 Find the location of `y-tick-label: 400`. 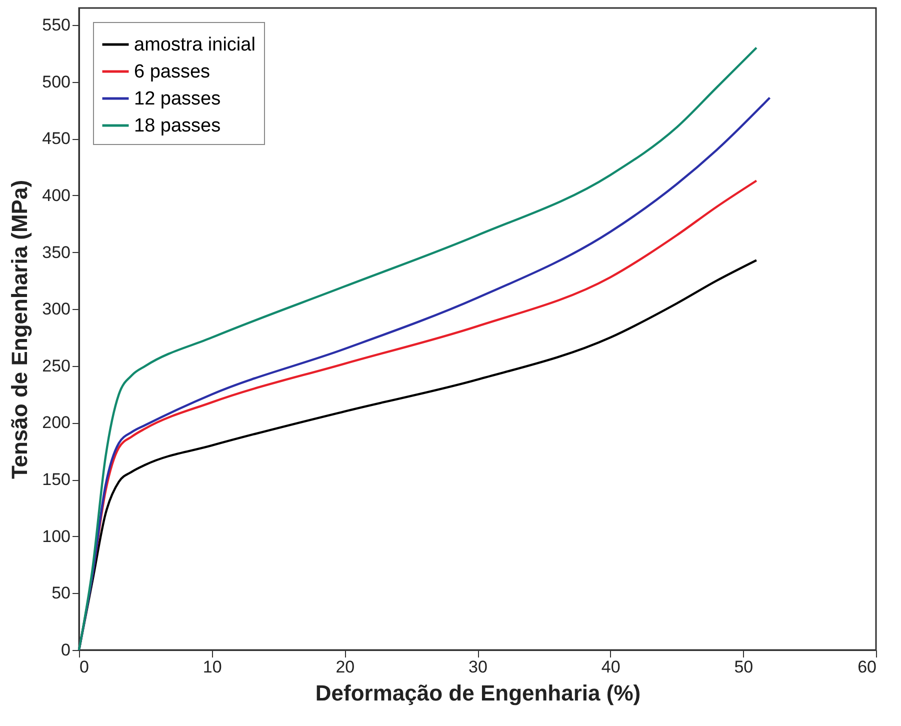

y-tick-label: 400 is located at coordinates (56, 195).